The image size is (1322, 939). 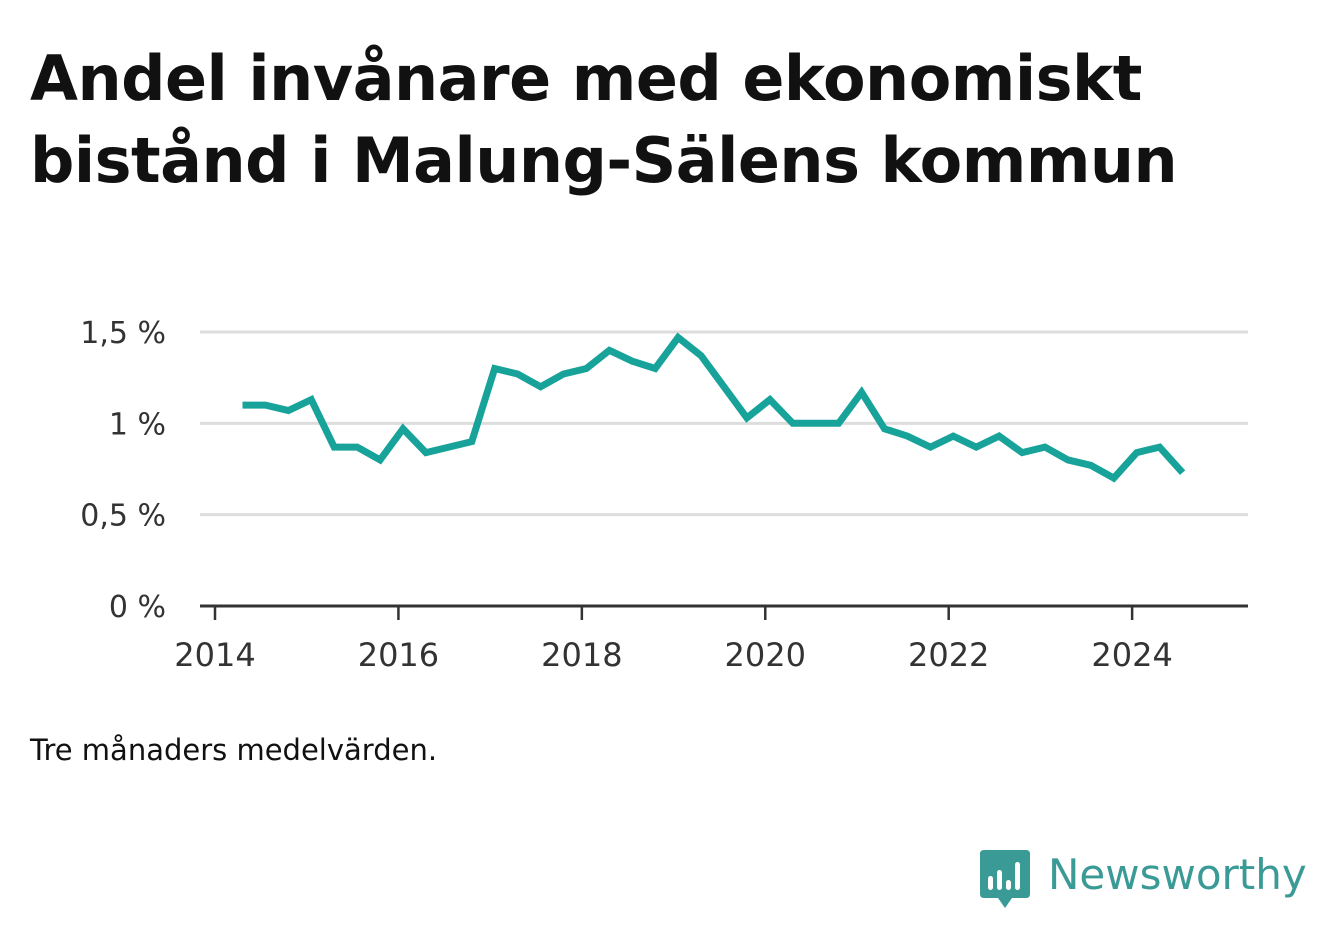 What do you see at coordinates (948, 655) in the screenshot?
I see `x-tick-label: 2022` at bounding box center [948, 655].